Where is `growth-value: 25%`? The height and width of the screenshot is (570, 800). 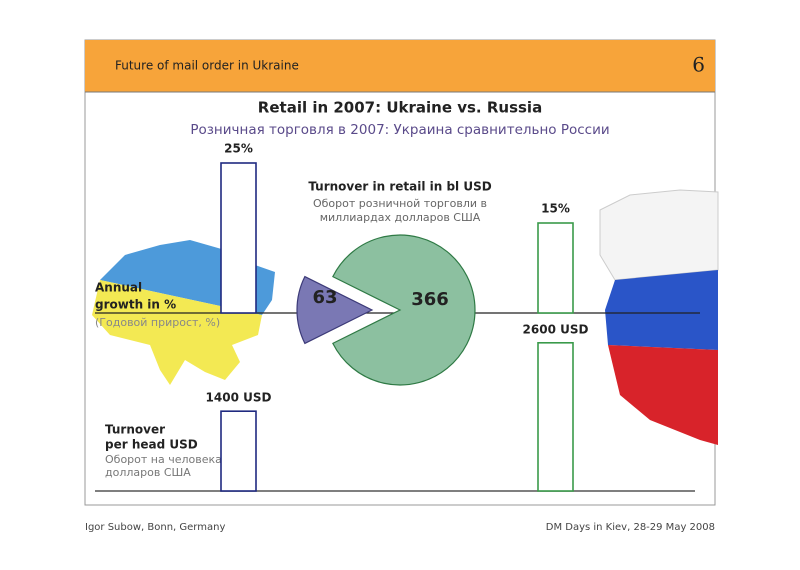
growth-value: 25% is located at coordinates (238, 149).